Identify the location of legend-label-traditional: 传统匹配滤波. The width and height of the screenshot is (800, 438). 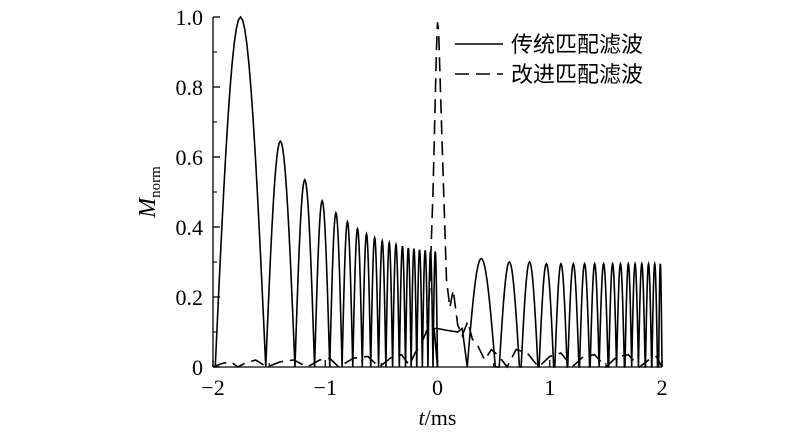
(577, 45).